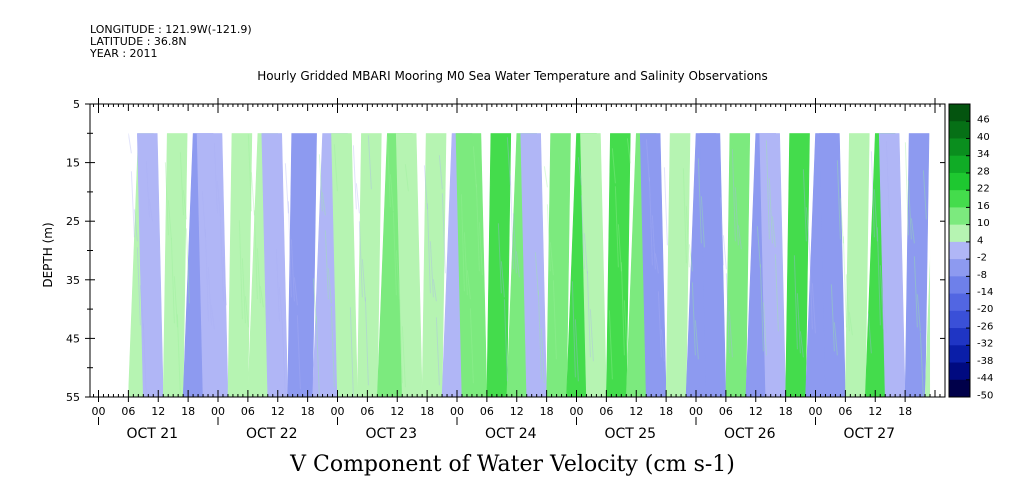  Describe the element at coordinates (73, 221) in the screenshot. I see `y-tick-label: 25` at that location.